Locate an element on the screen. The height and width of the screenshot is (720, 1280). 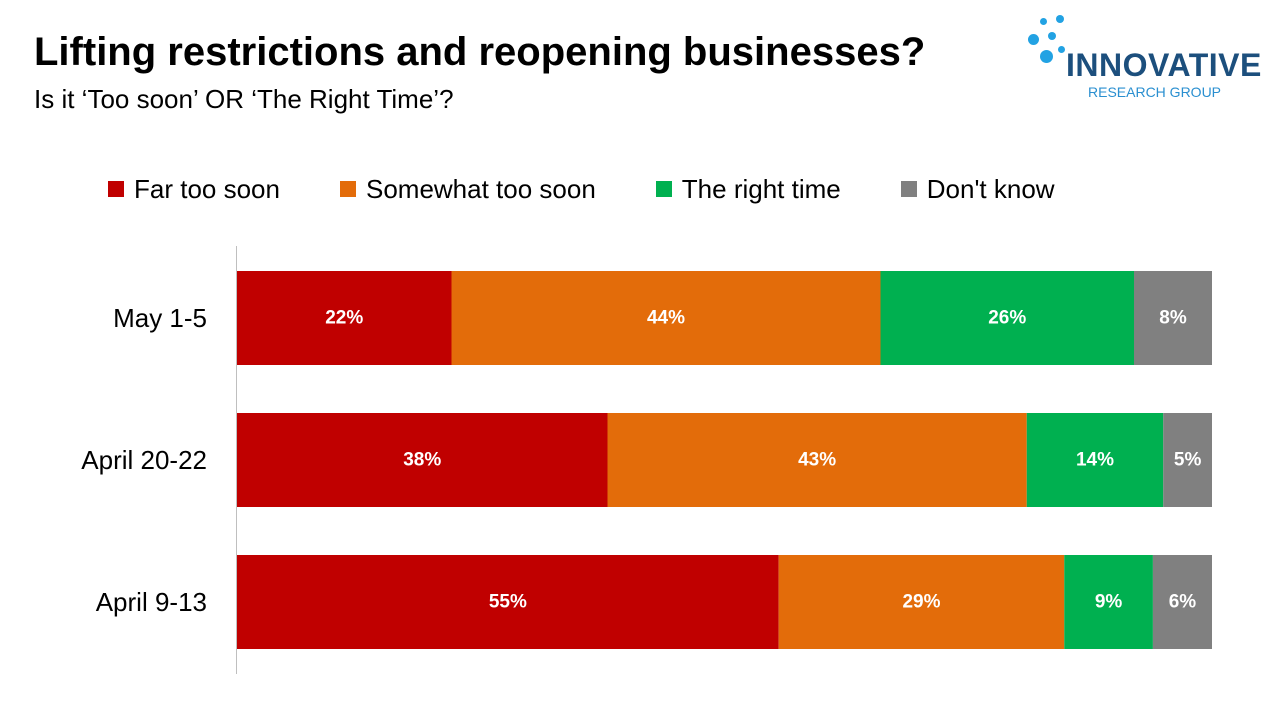
legend-item-dont-know: Don't know is located at coordinates (977, 189).